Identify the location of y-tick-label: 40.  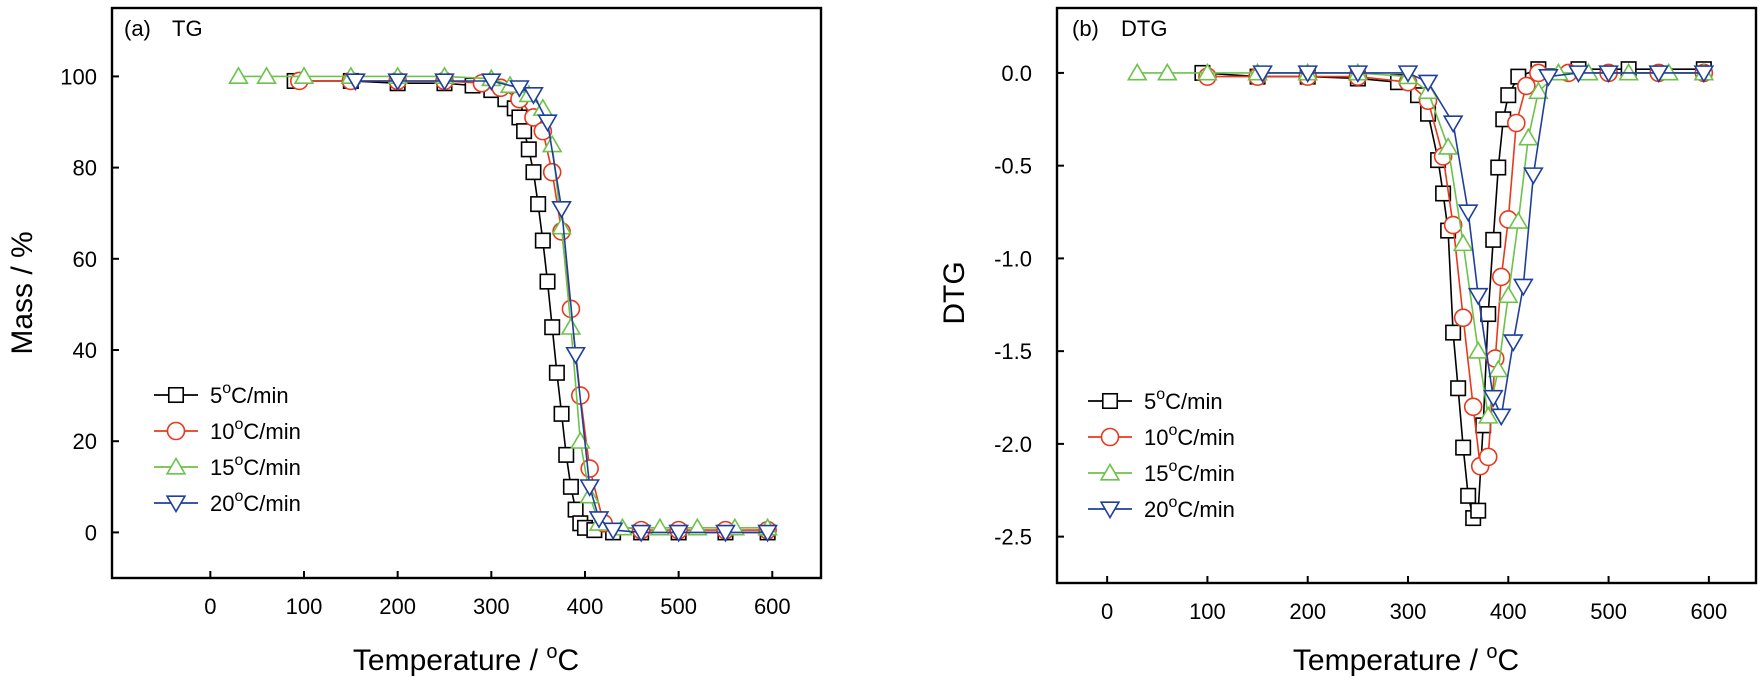
(85, 350).